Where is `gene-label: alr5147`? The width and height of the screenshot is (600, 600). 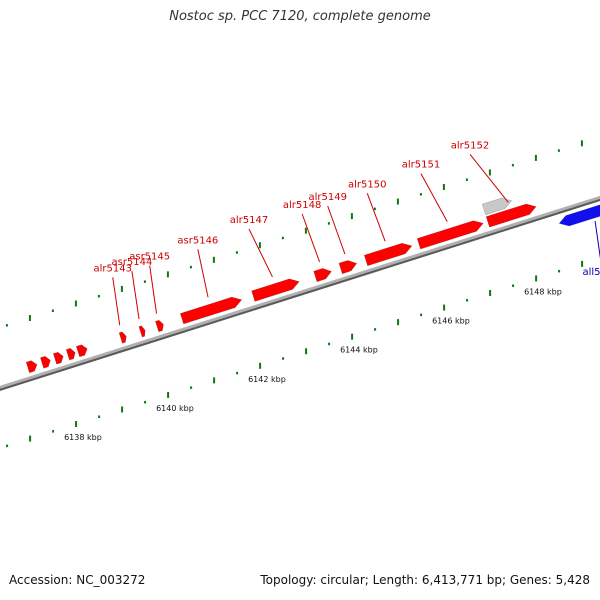 gene-label: alr5147 is located at coordinates (249, 220).